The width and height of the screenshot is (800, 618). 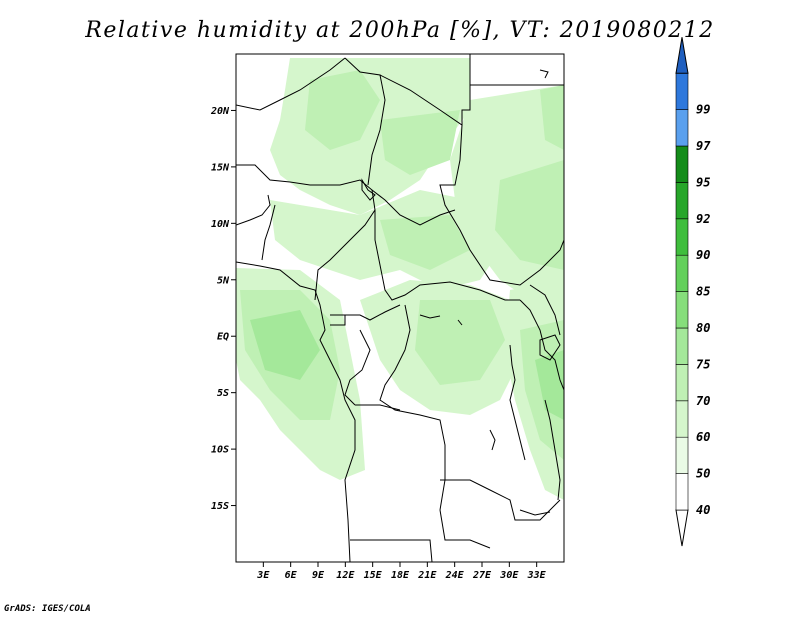 I want to click on colorbar-label: 85, so click(x=703, y=292).